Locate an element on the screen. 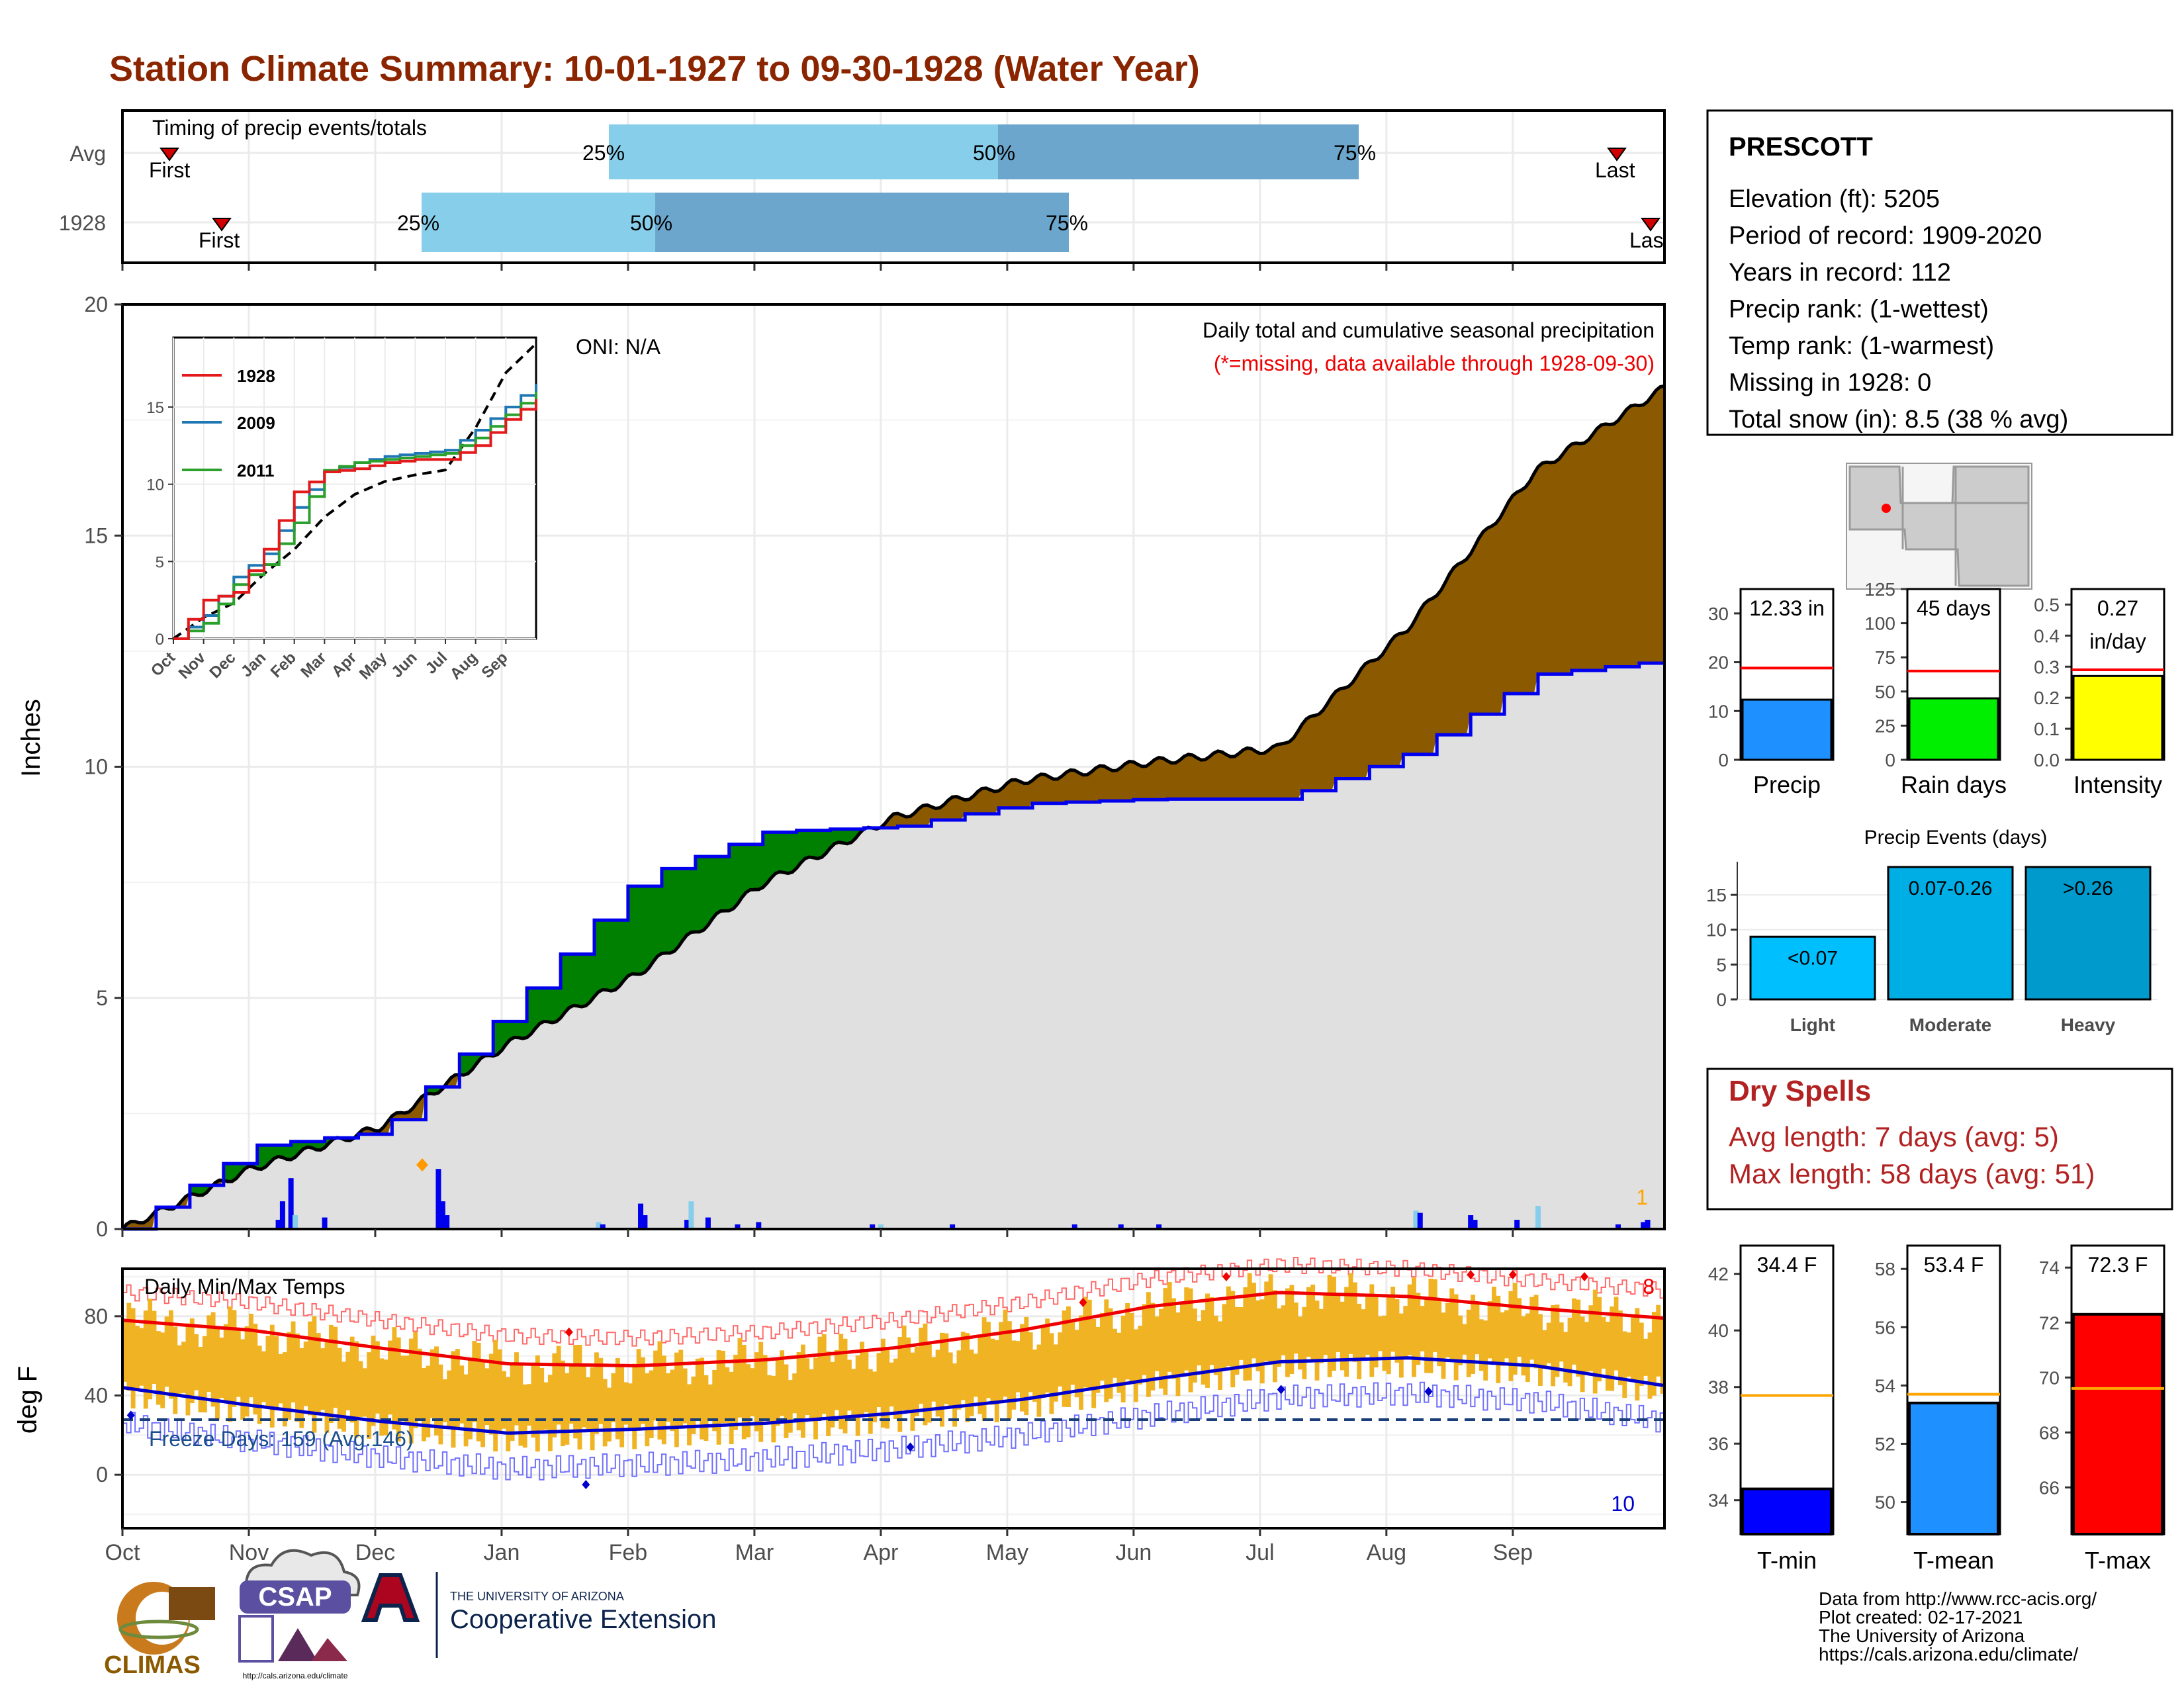 The image size is (2184, 1691). credit-line: The University of Arizona is located at coordinates (1922, 1635).